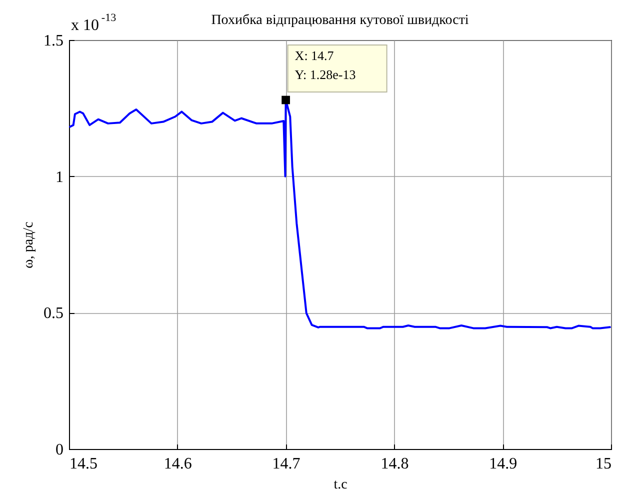 The image size is (623, 491). I want to click on y-tick-label: 0, so click(60, 450).